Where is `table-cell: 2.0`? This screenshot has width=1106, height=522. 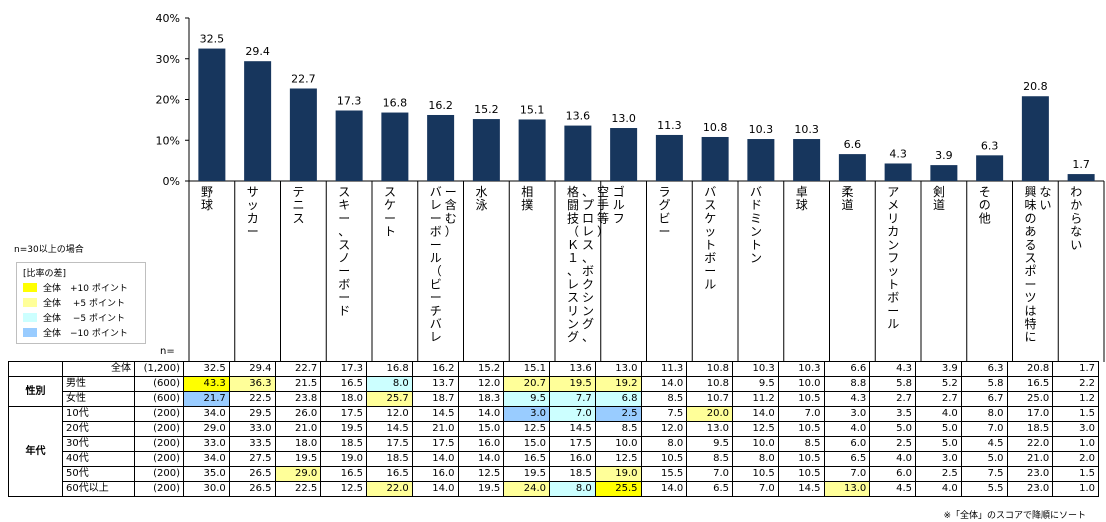 table-cell: 2.0 is located at coordinates (1075, 459).